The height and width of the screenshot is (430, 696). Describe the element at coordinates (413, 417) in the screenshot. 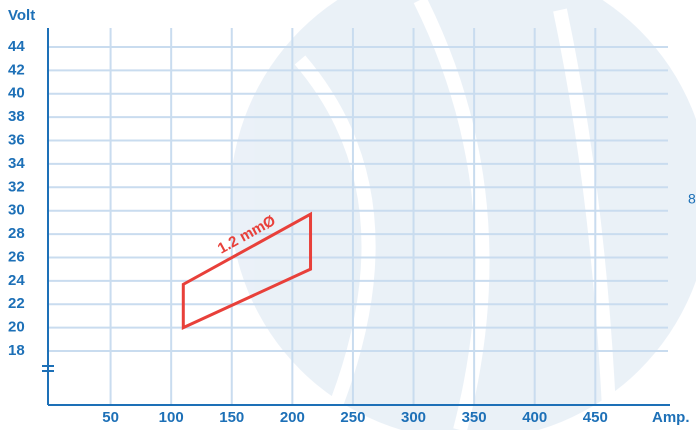

I see `x-tick-label: 300` at that location.